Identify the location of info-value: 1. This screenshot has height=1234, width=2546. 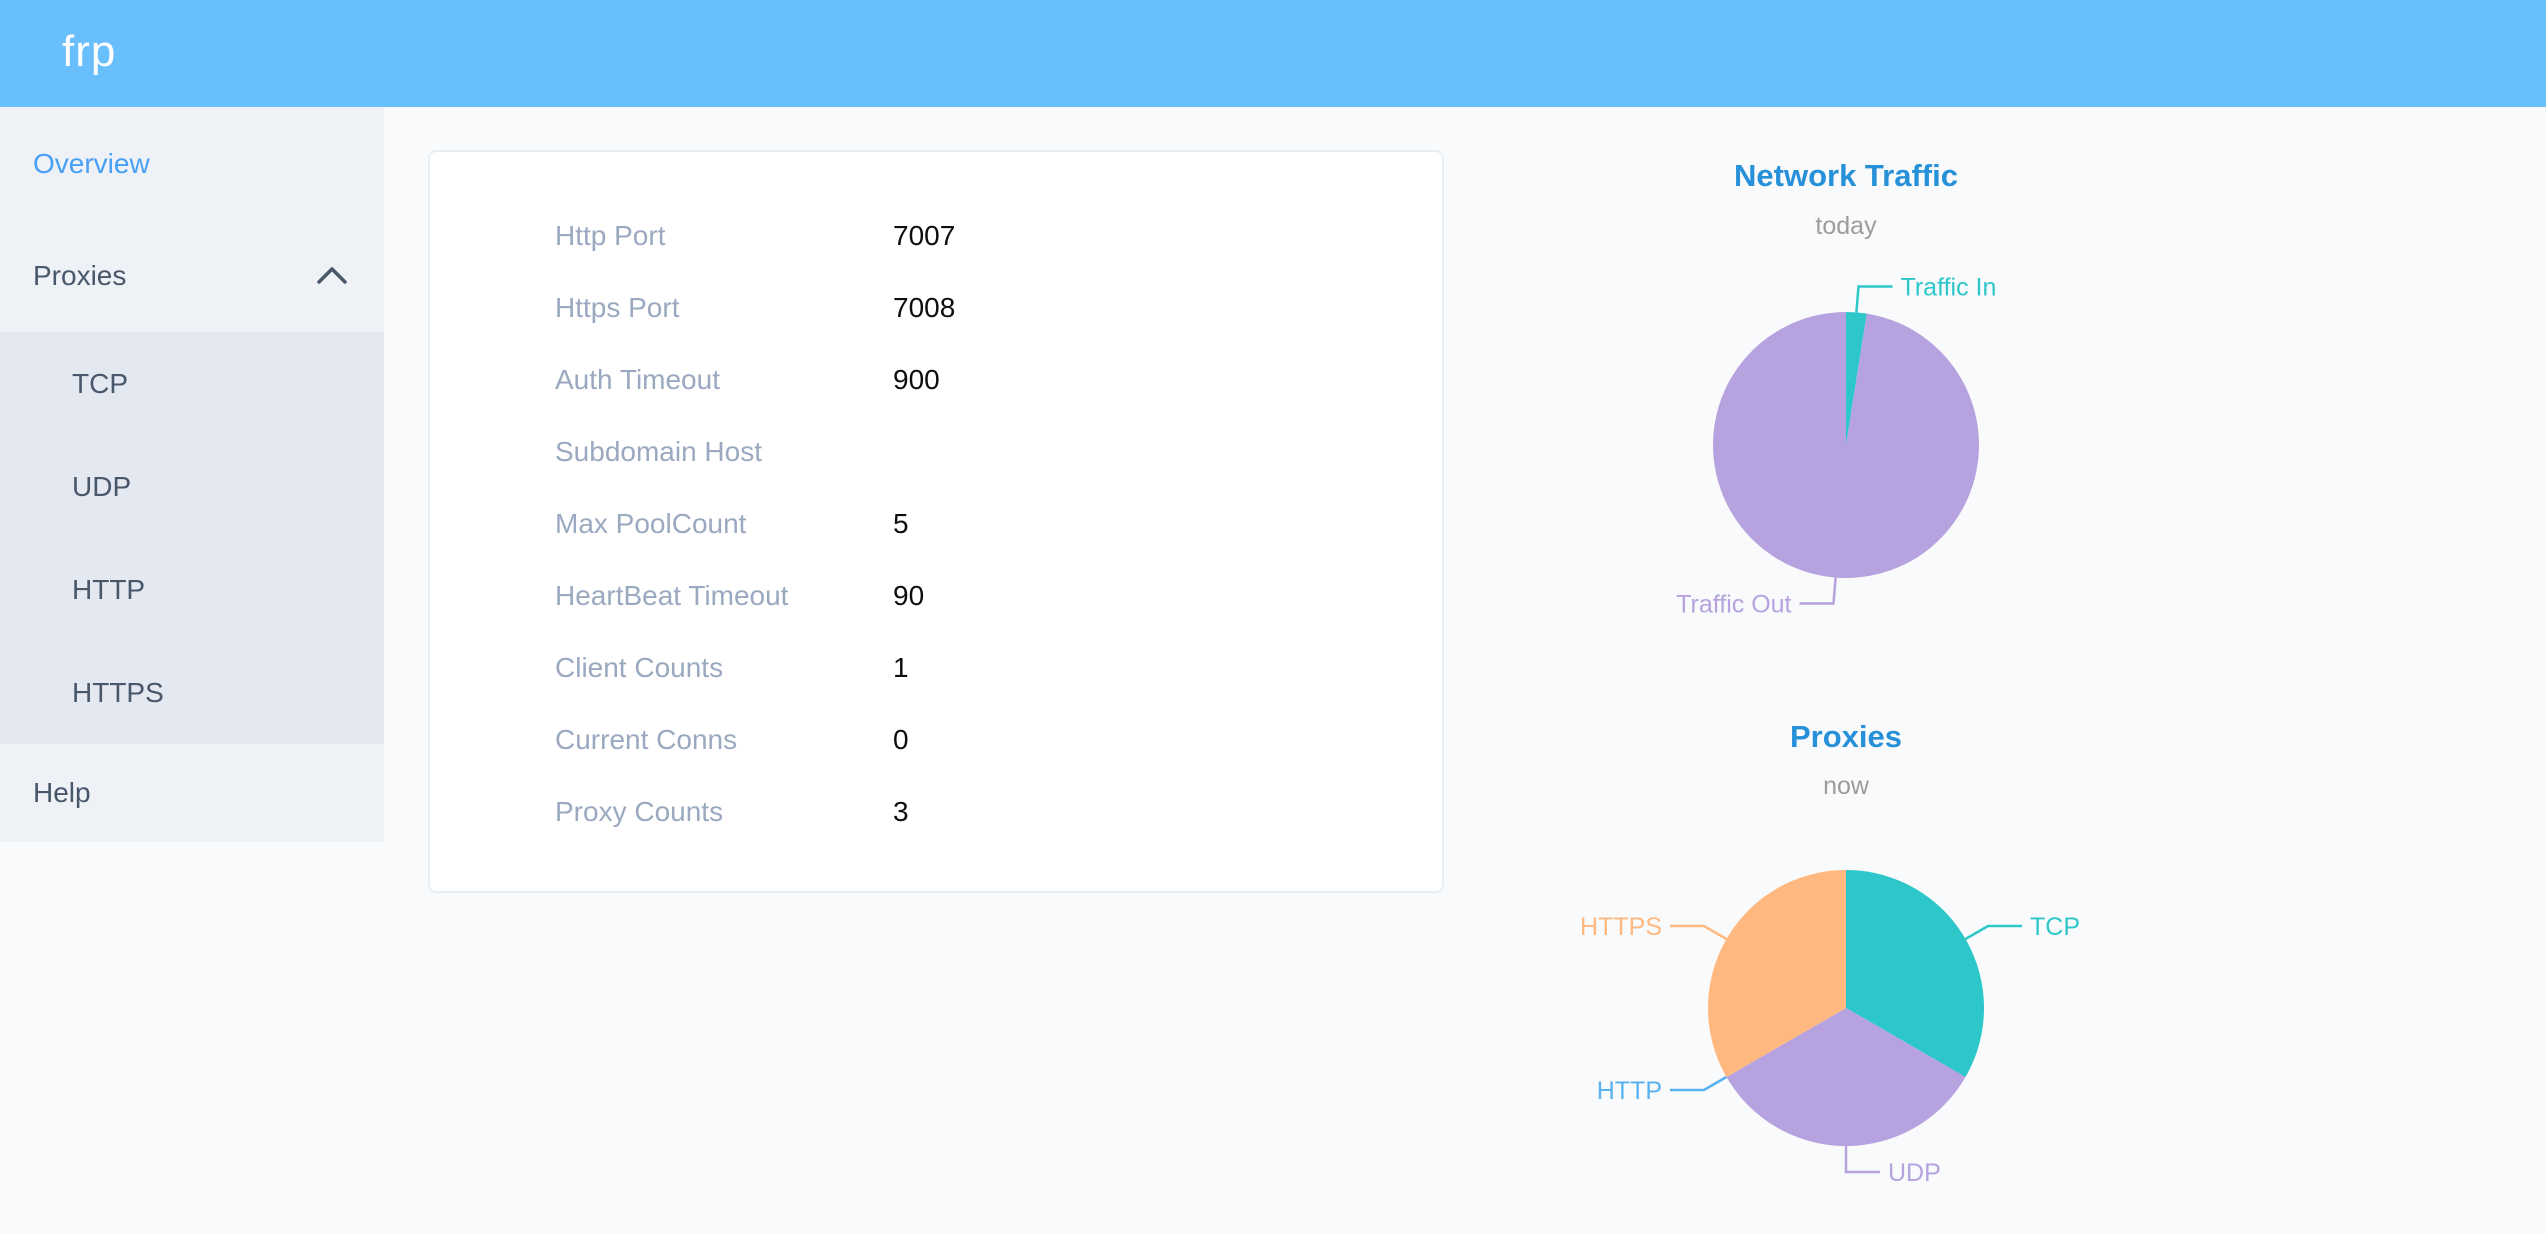
(901, 667).